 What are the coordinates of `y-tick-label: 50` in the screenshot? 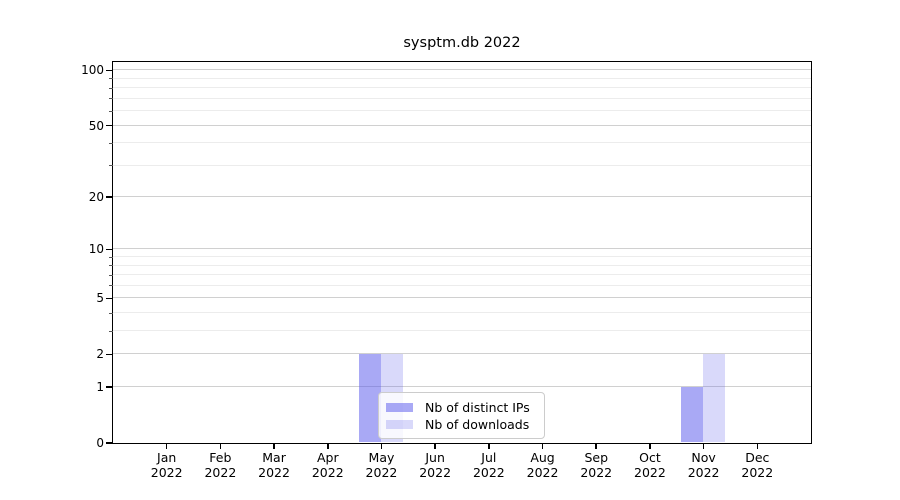 It's located at (96, 125).